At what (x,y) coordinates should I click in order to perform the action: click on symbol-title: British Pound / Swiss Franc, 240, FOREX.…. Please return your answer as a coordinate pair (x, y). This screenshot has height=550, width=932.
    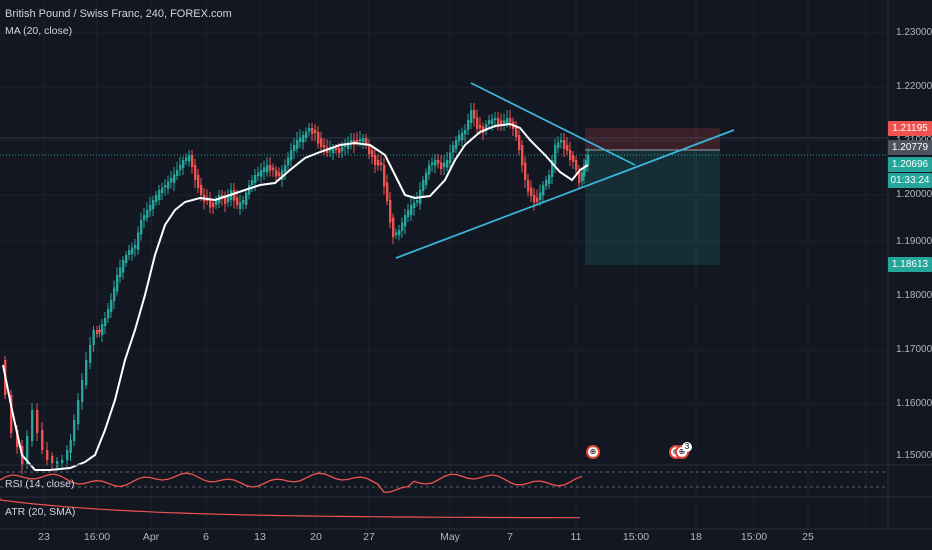
    Looking at the image, I should click on (118, 14).